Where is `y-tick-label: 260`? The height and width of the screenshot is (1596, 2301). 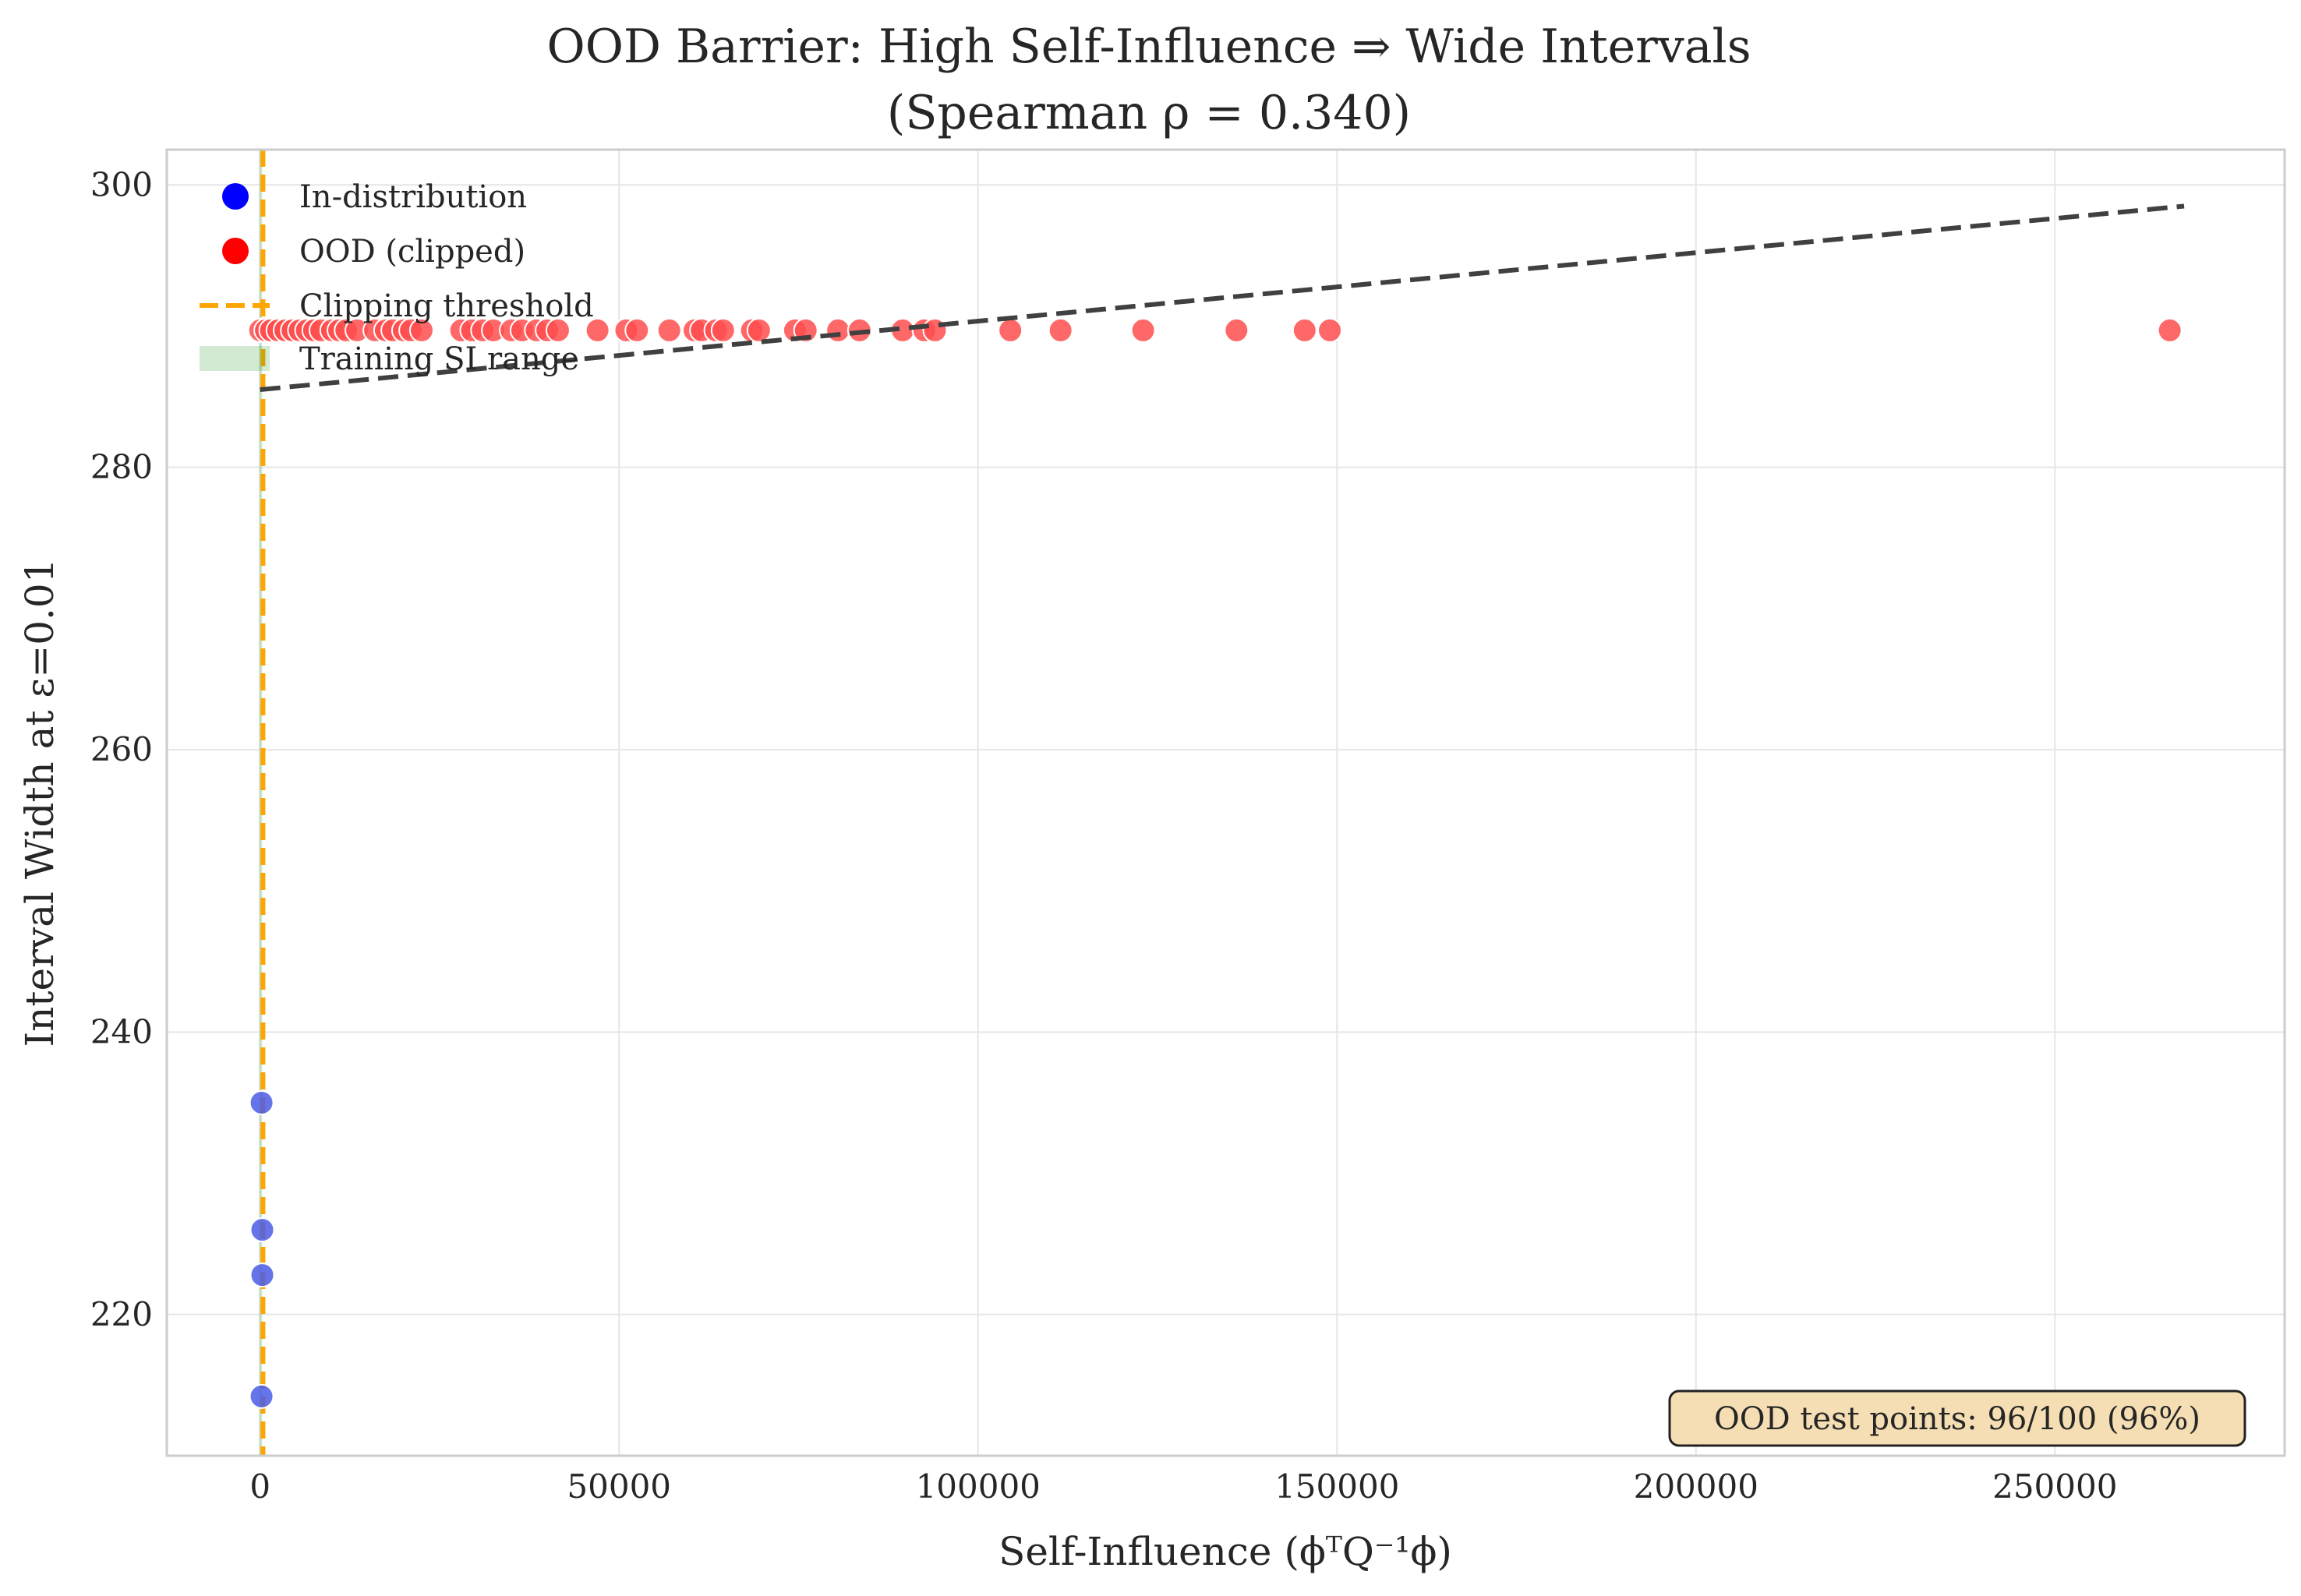 y-tick-label: 260 is located at coordinates (121, 749).